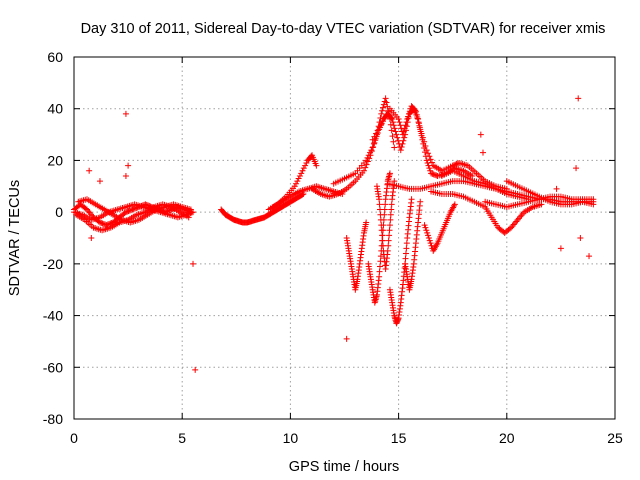 The image size is (640, 480). Describe the element at coordinates (182, 438) in the screenshot. I see `x-tick-label: 5` at that location.